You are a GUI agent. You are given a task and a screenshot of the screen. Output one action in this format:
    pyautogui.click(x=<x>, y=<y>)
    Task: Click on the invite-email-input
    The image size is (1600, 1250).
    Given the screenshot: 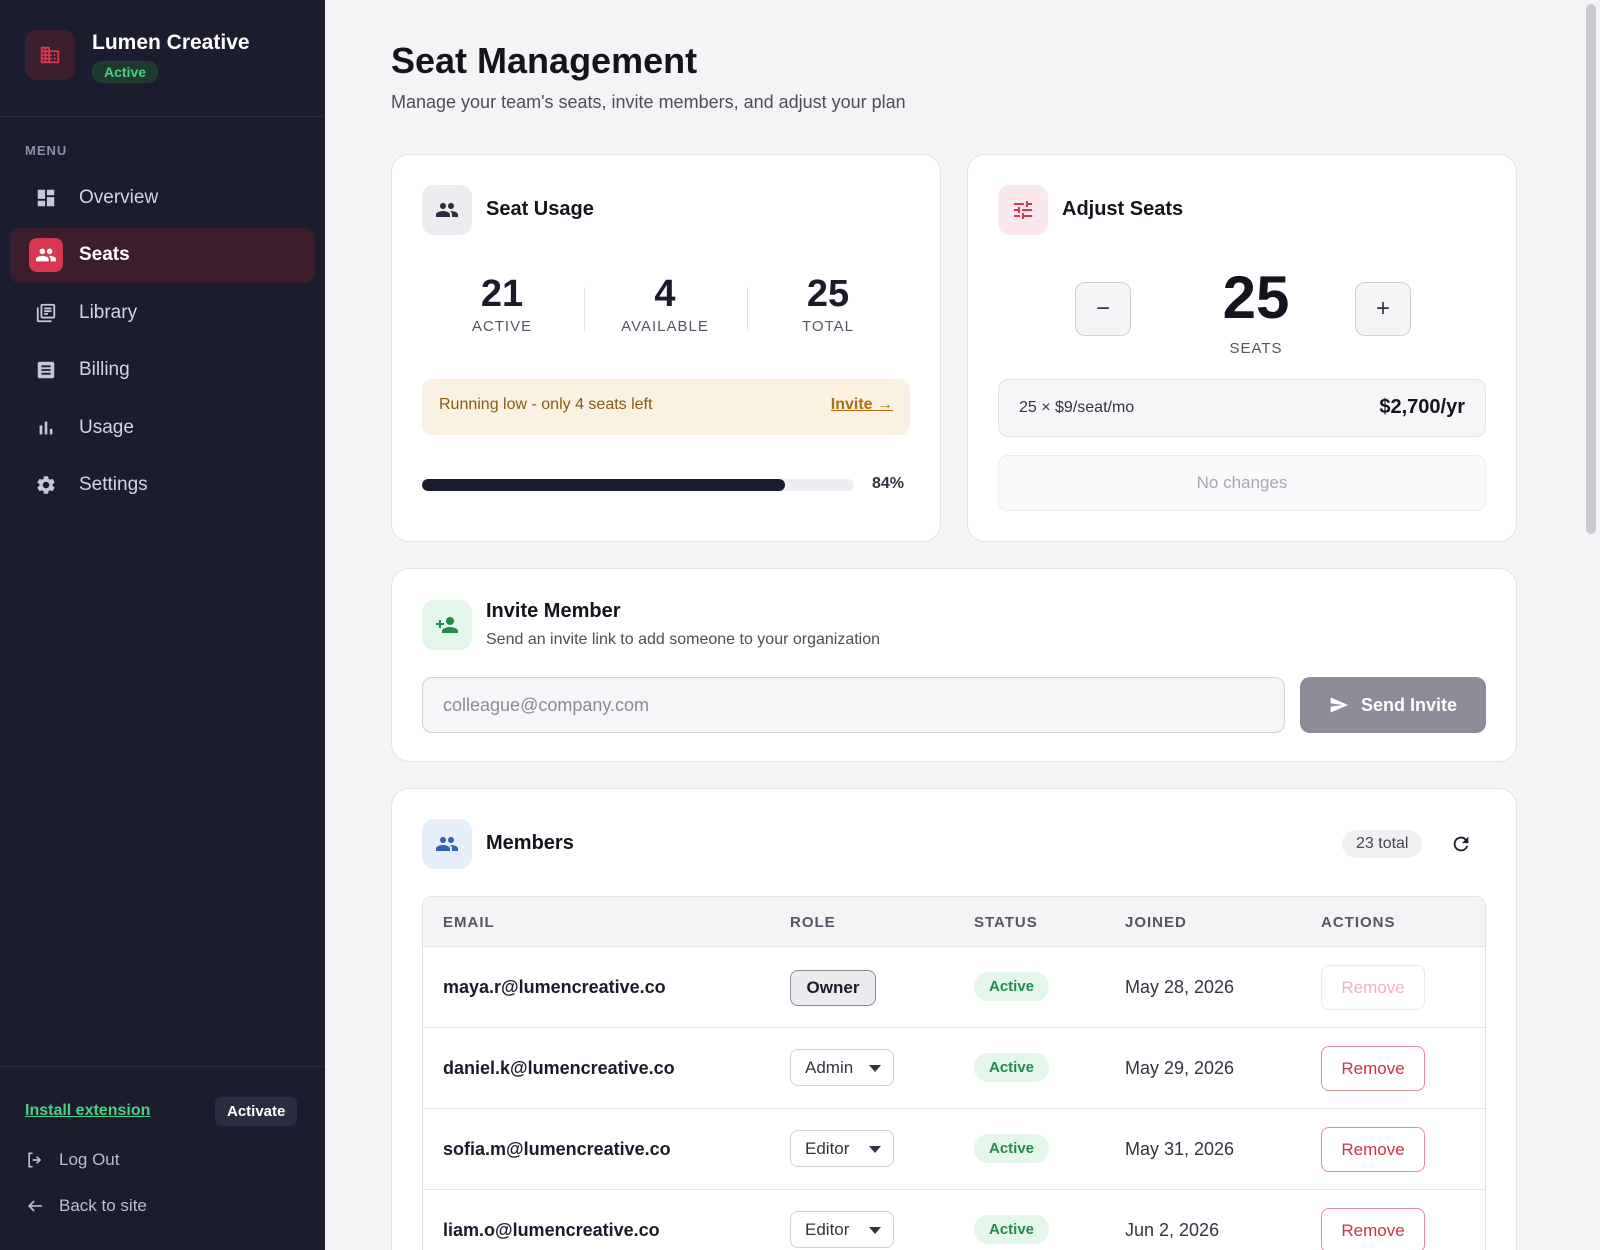 What is the action you would take?
    pyautogui.click(x=853, y=705)
    